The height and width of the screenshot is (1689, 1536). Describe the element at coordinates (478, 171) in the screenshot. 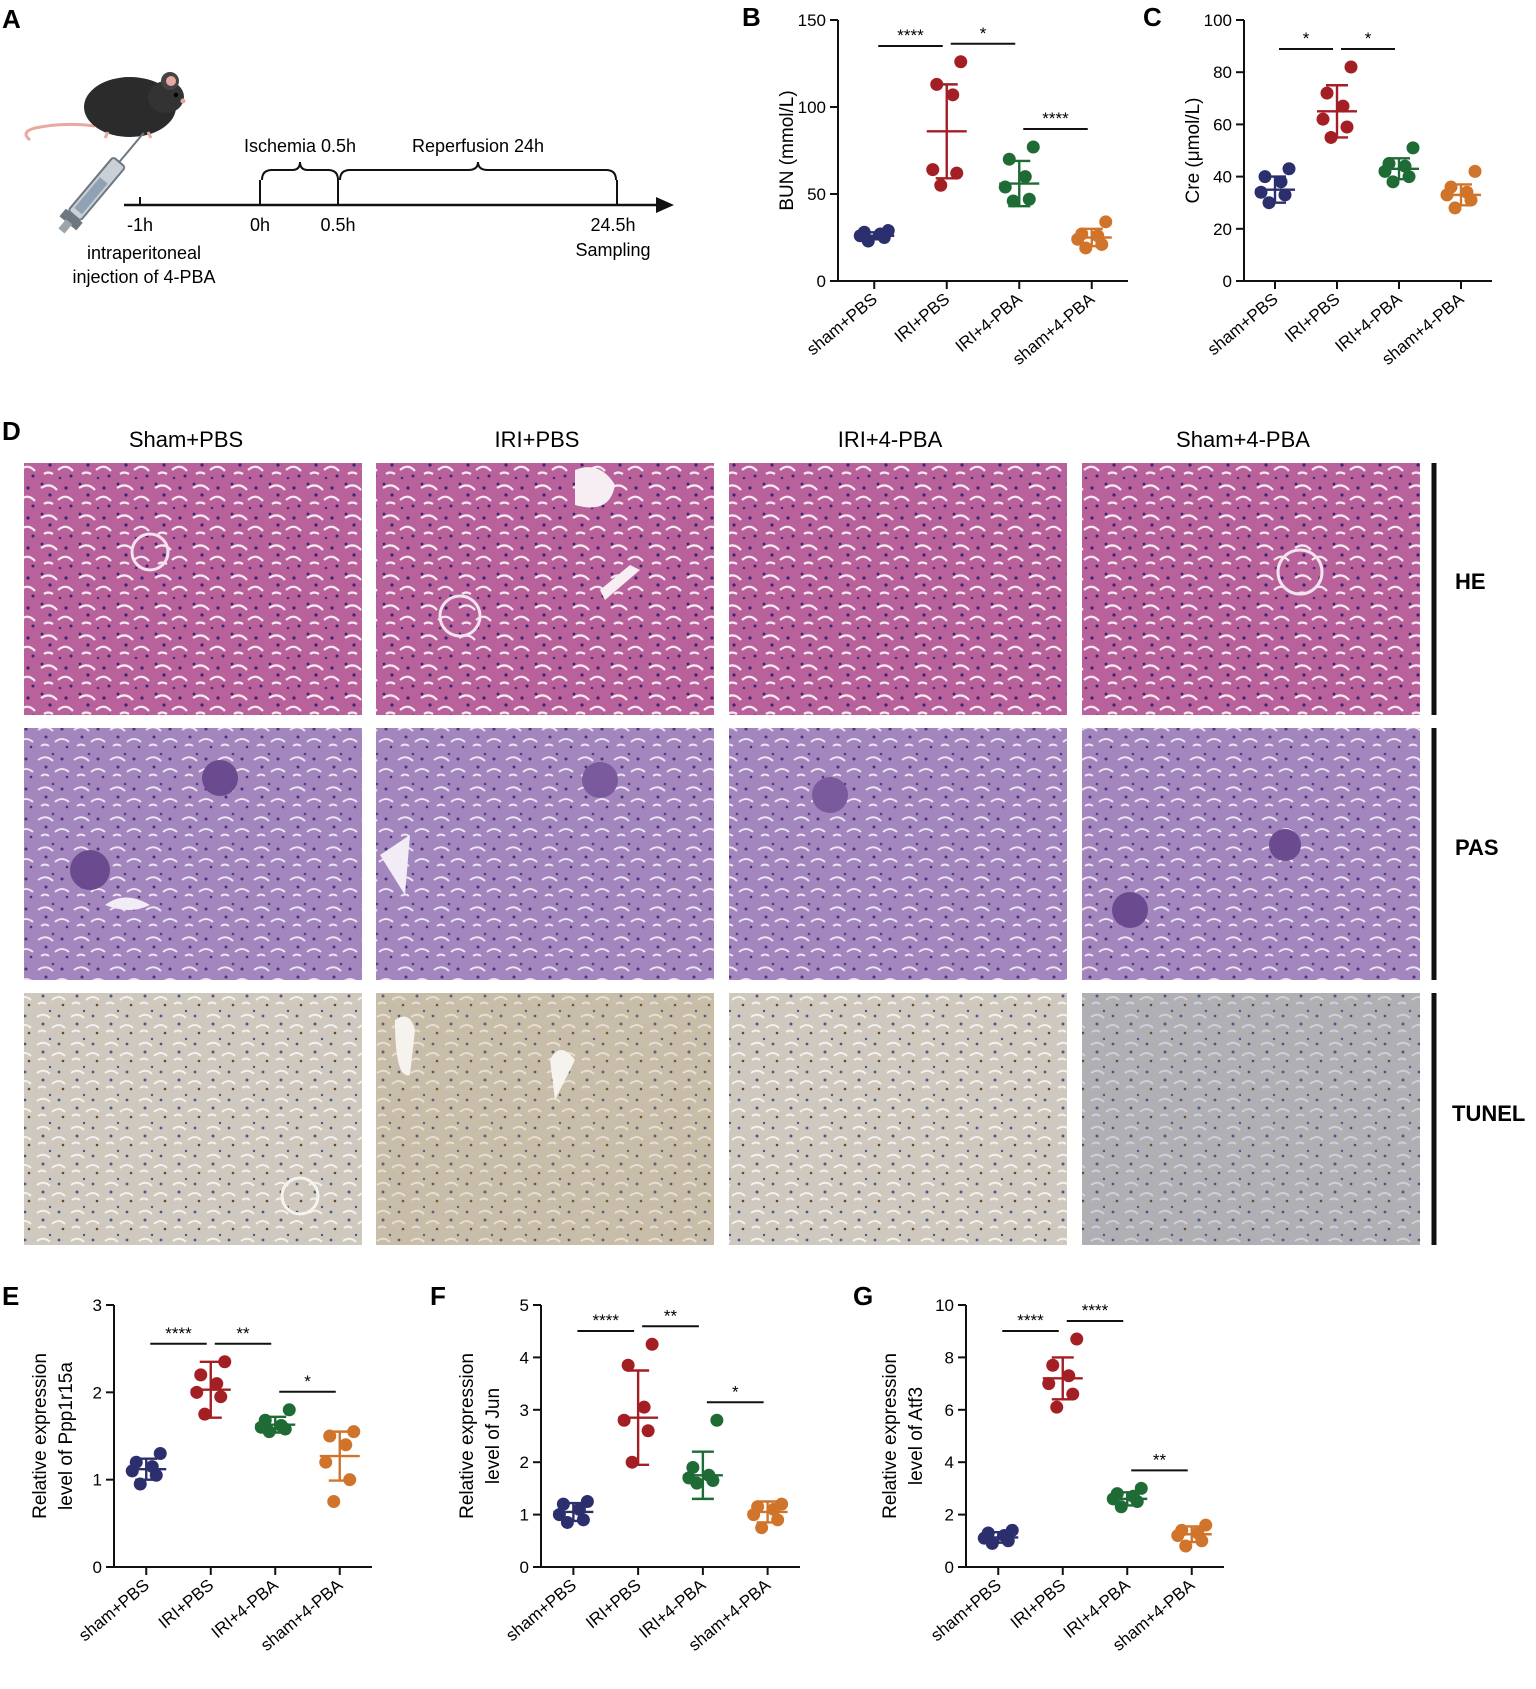

I see `reperfusion-brace` at that location.